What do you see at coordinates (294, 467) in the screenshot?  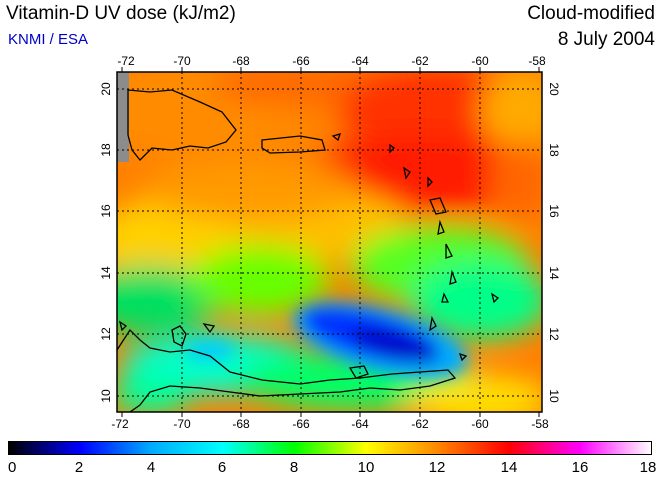 I see `colorbar-tick: 8` at bounding box center [294, 467].